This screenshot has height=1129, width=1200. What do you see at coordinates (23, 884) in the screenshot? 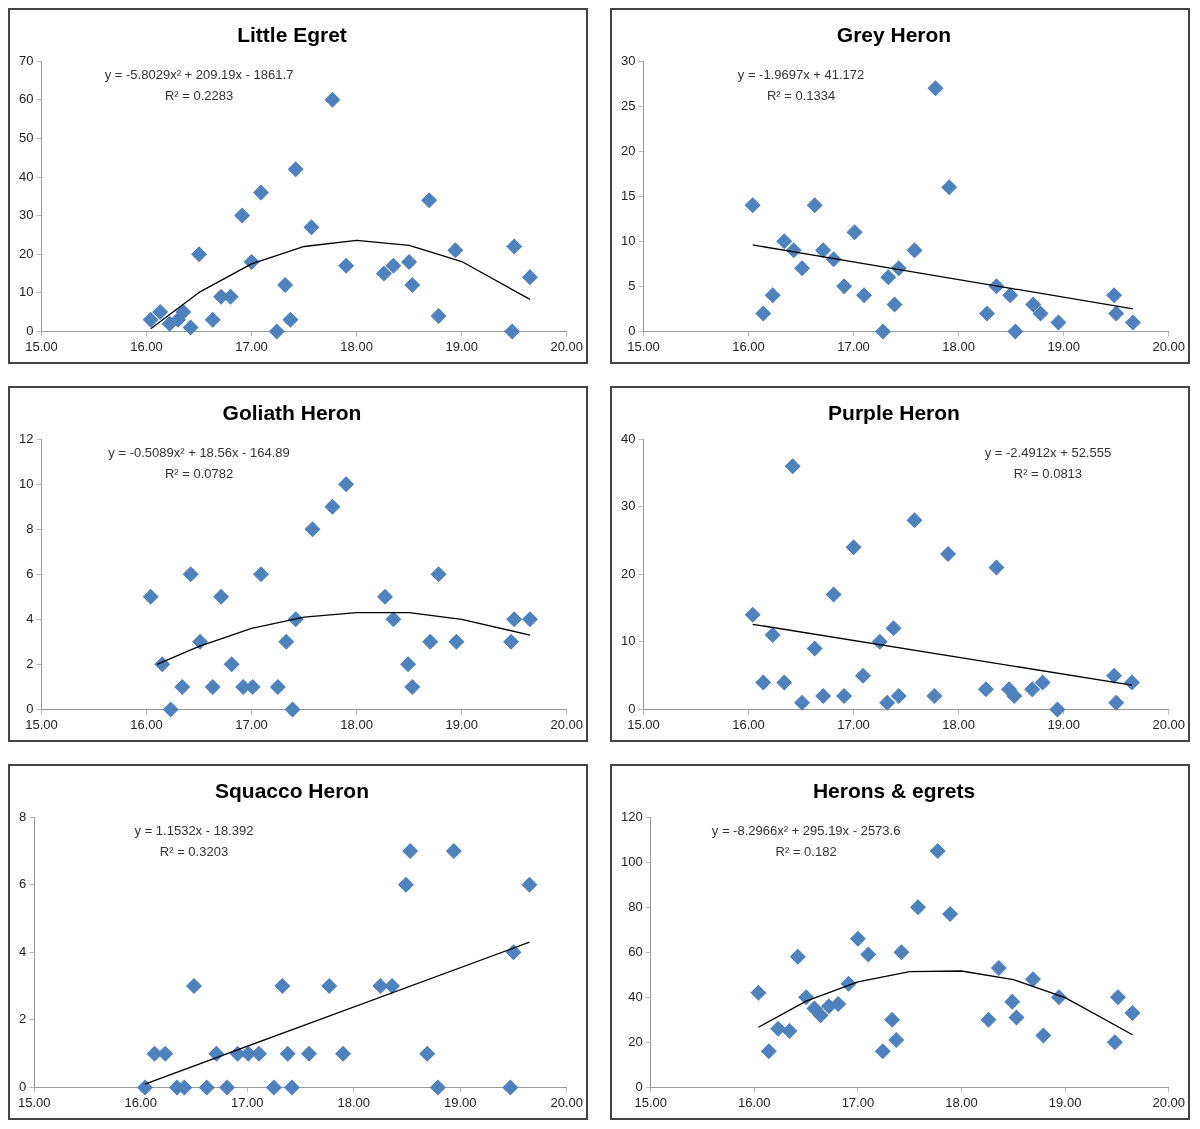
I see `y-tick-label: 6` at bounding box center [23, 884].